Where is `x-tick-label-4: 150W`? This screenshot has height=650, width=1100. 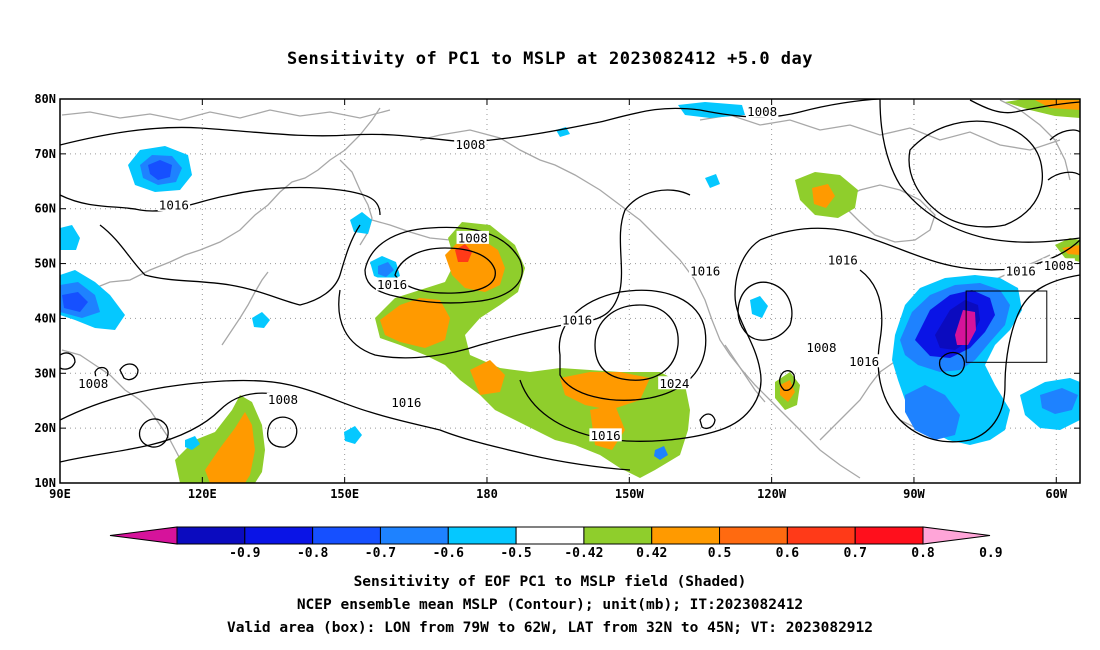 x-tick-label-4: 150W is located at coordinates (630, 494).